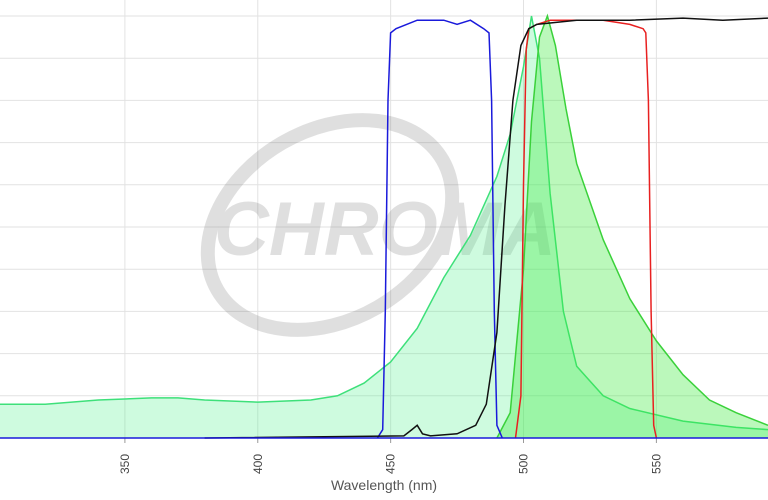 This screenshot has width=768, height=500. I want to click on x-tick-label: 350, so click(125, 464).